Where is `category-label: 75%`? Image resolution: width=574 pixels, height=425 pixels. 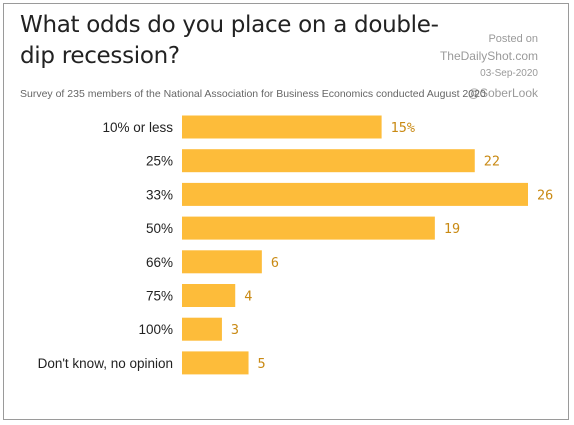
category-label: 75% is located at coordinates (159, 296).